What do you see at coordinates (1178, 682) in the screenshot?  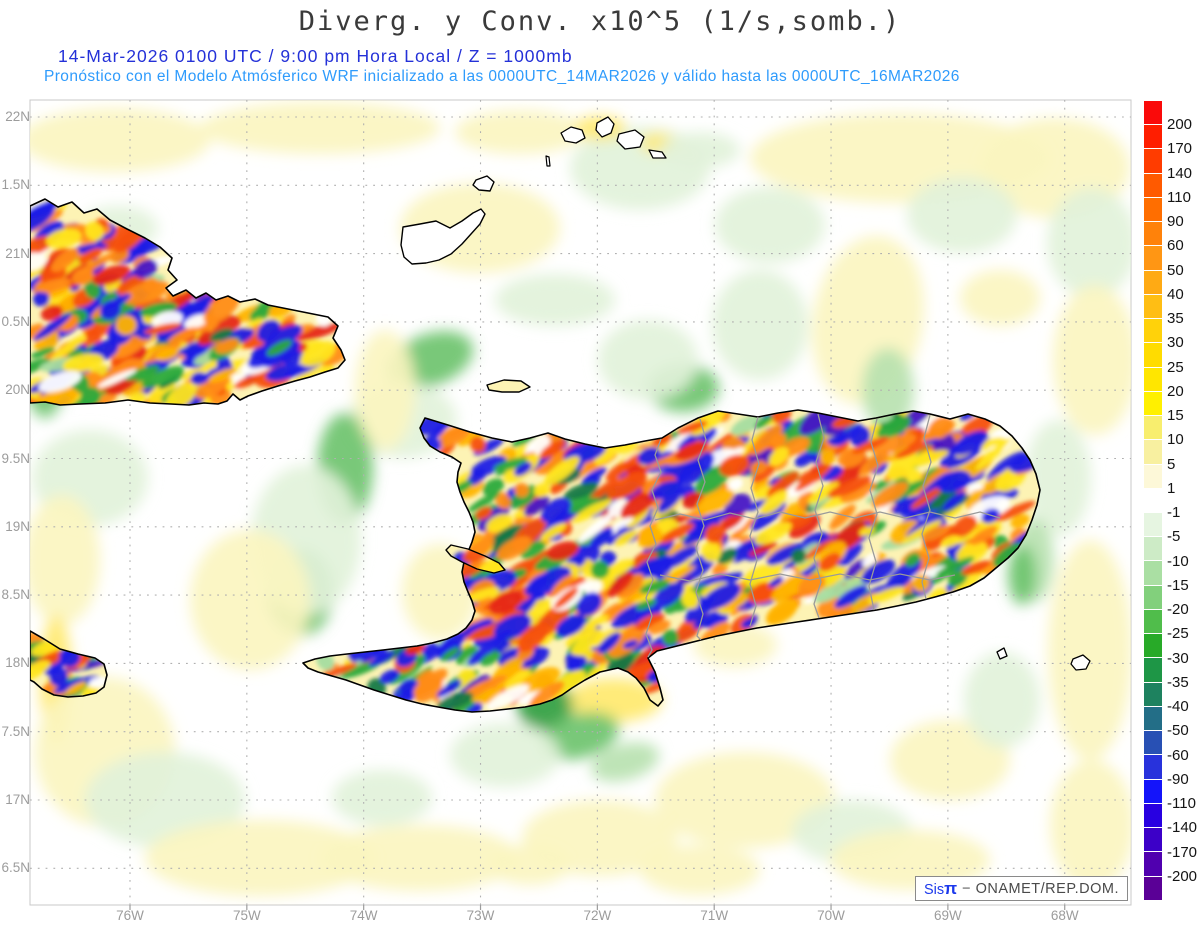 I see `colorbar-tick-label: -35` at bounding box center [1178, 682].